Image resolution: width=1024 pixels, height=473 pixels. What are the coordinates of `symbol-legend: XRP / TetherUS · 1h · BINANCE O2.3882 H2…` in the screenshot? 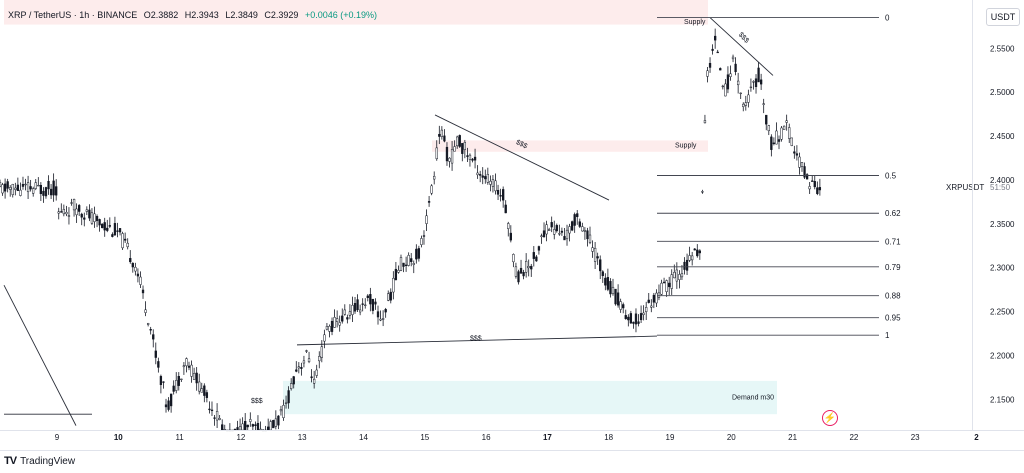 It's located at (194, 15).